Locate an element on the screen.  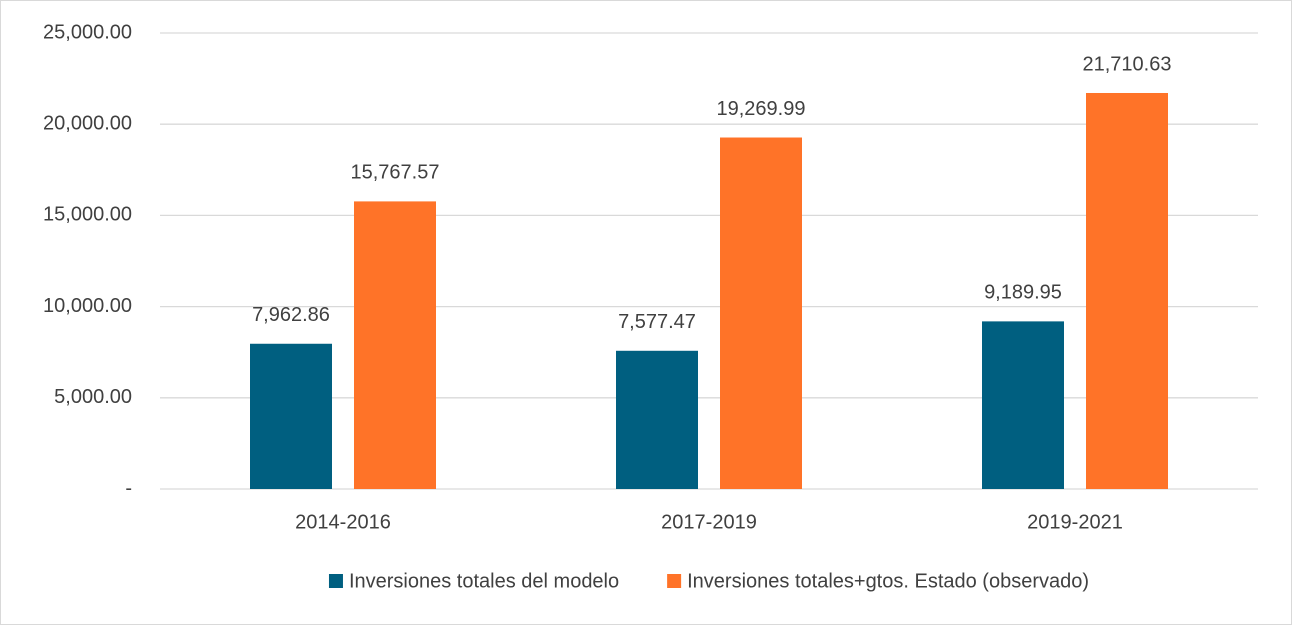
y-tick-label: 20,000.00 is located at coordinates (87, 123).